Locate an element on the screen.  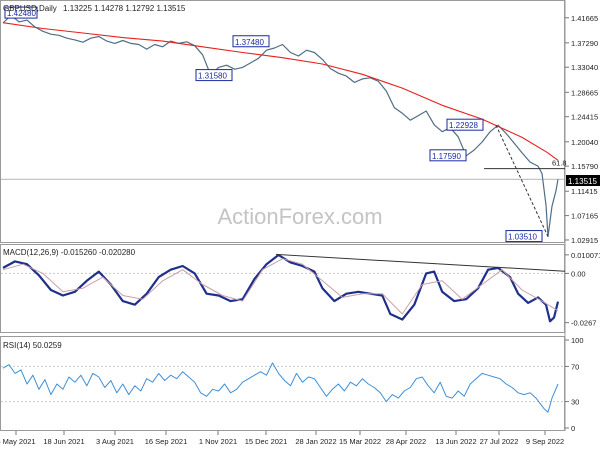
ohlc-values: 1.13225 1.14278 1.12792 1.13515 is located at coordinates (124, 8).